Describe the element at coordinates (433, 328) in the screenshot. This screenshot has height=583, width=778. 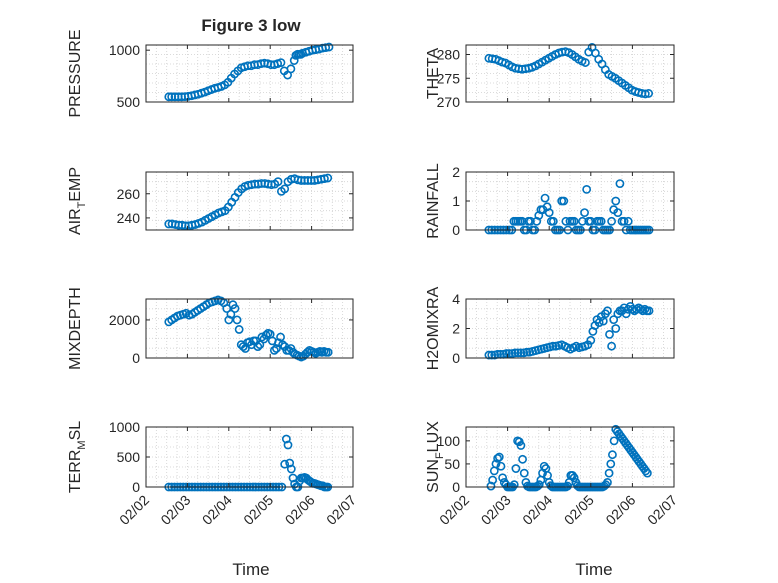
I see `y-axis-label: H2OMIXRA` at that location.